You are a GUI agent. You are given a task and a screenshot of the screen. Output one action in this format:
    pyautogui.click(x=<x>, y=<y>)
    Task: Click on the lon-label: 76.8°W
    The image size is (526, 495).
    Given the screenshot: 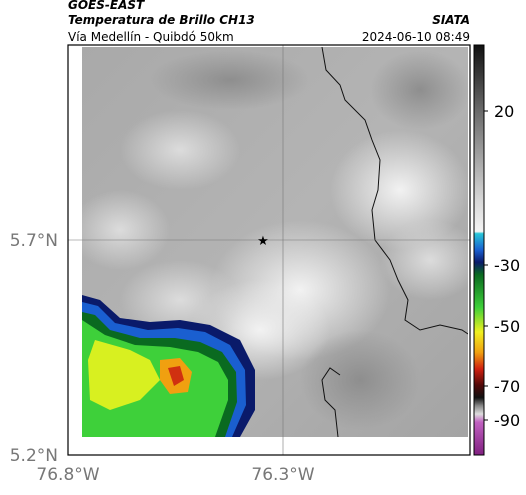 What is the action you would take?
    pyautogui.click(x=67, y=475)
    